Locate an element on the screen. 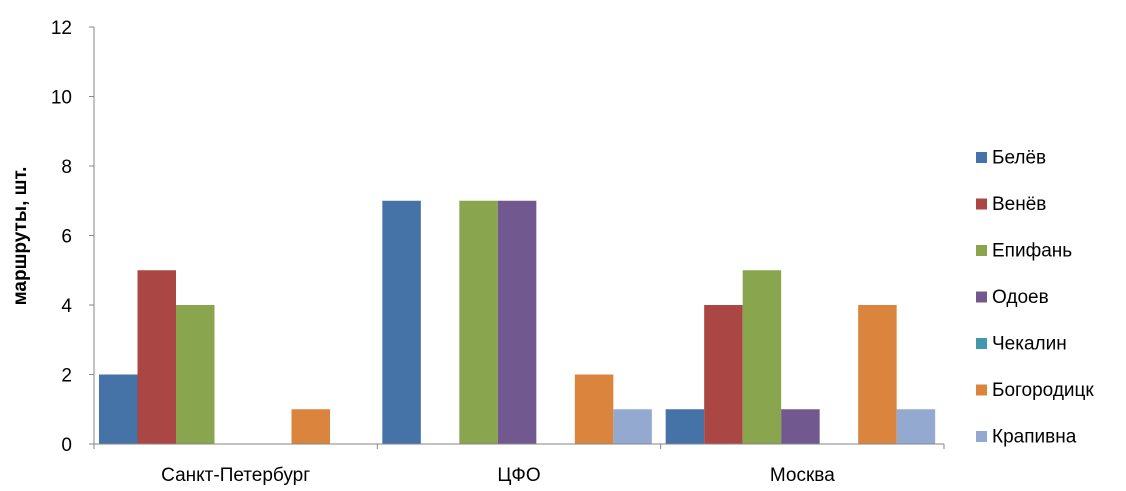  legend-label: Чекалин is located at coordinates (1029, 344).